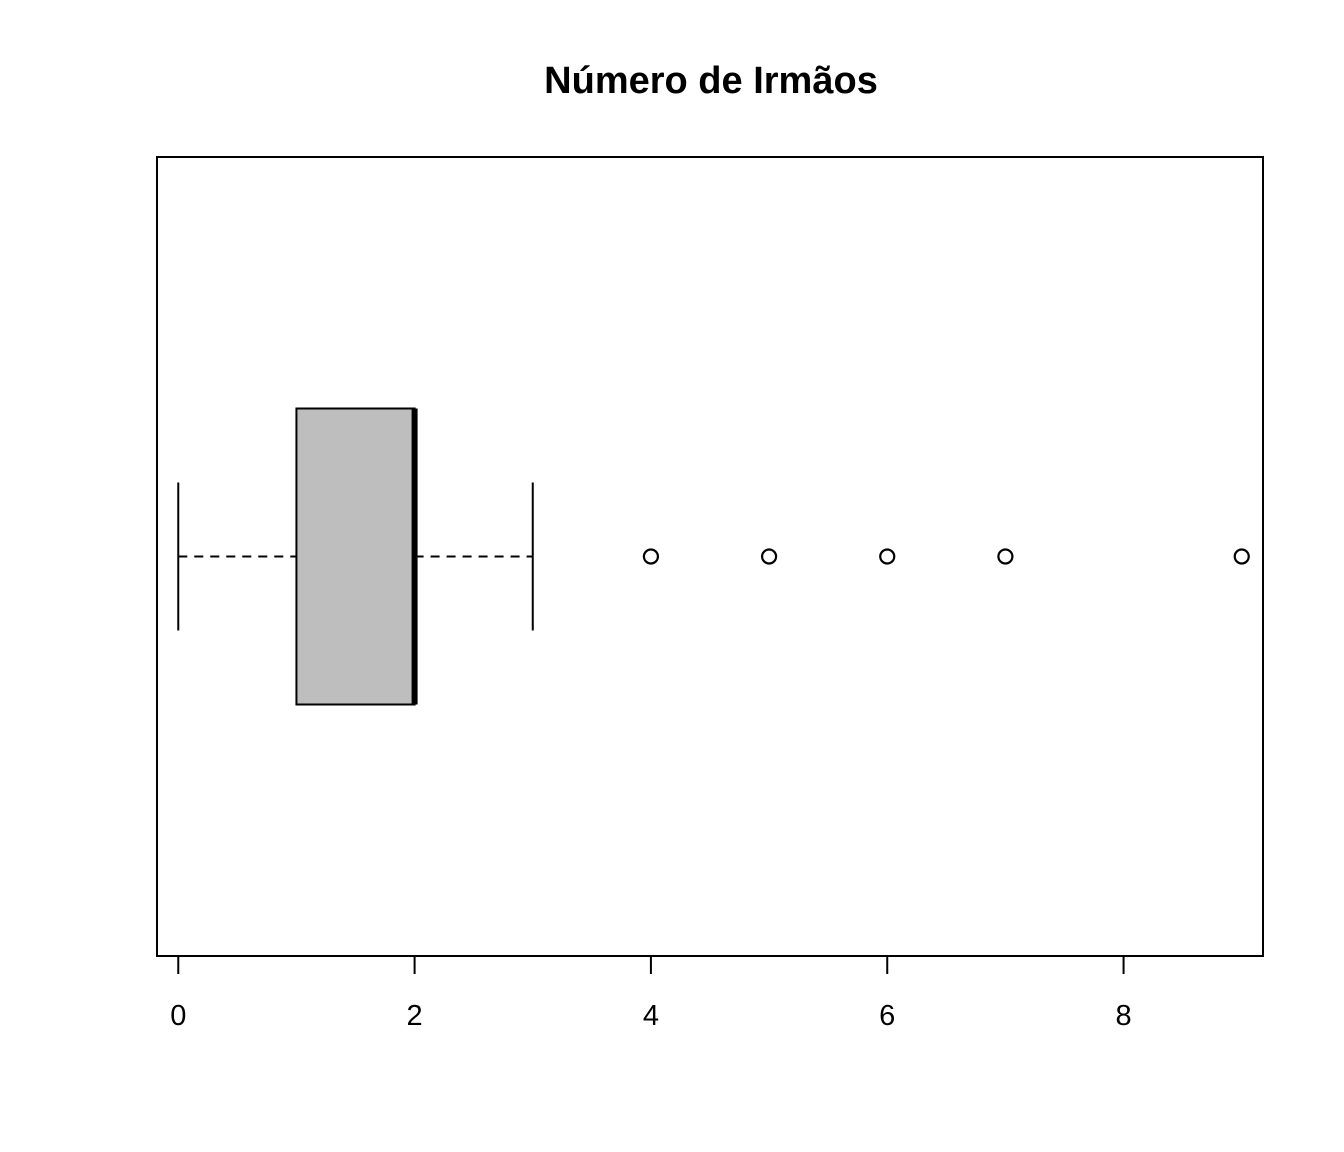 The image size is (1344, 1152). What do you see at coordinates (651, 1016) in the screenshot?
I see `x-tick-label: 4` at bounding box center [651, 1016].